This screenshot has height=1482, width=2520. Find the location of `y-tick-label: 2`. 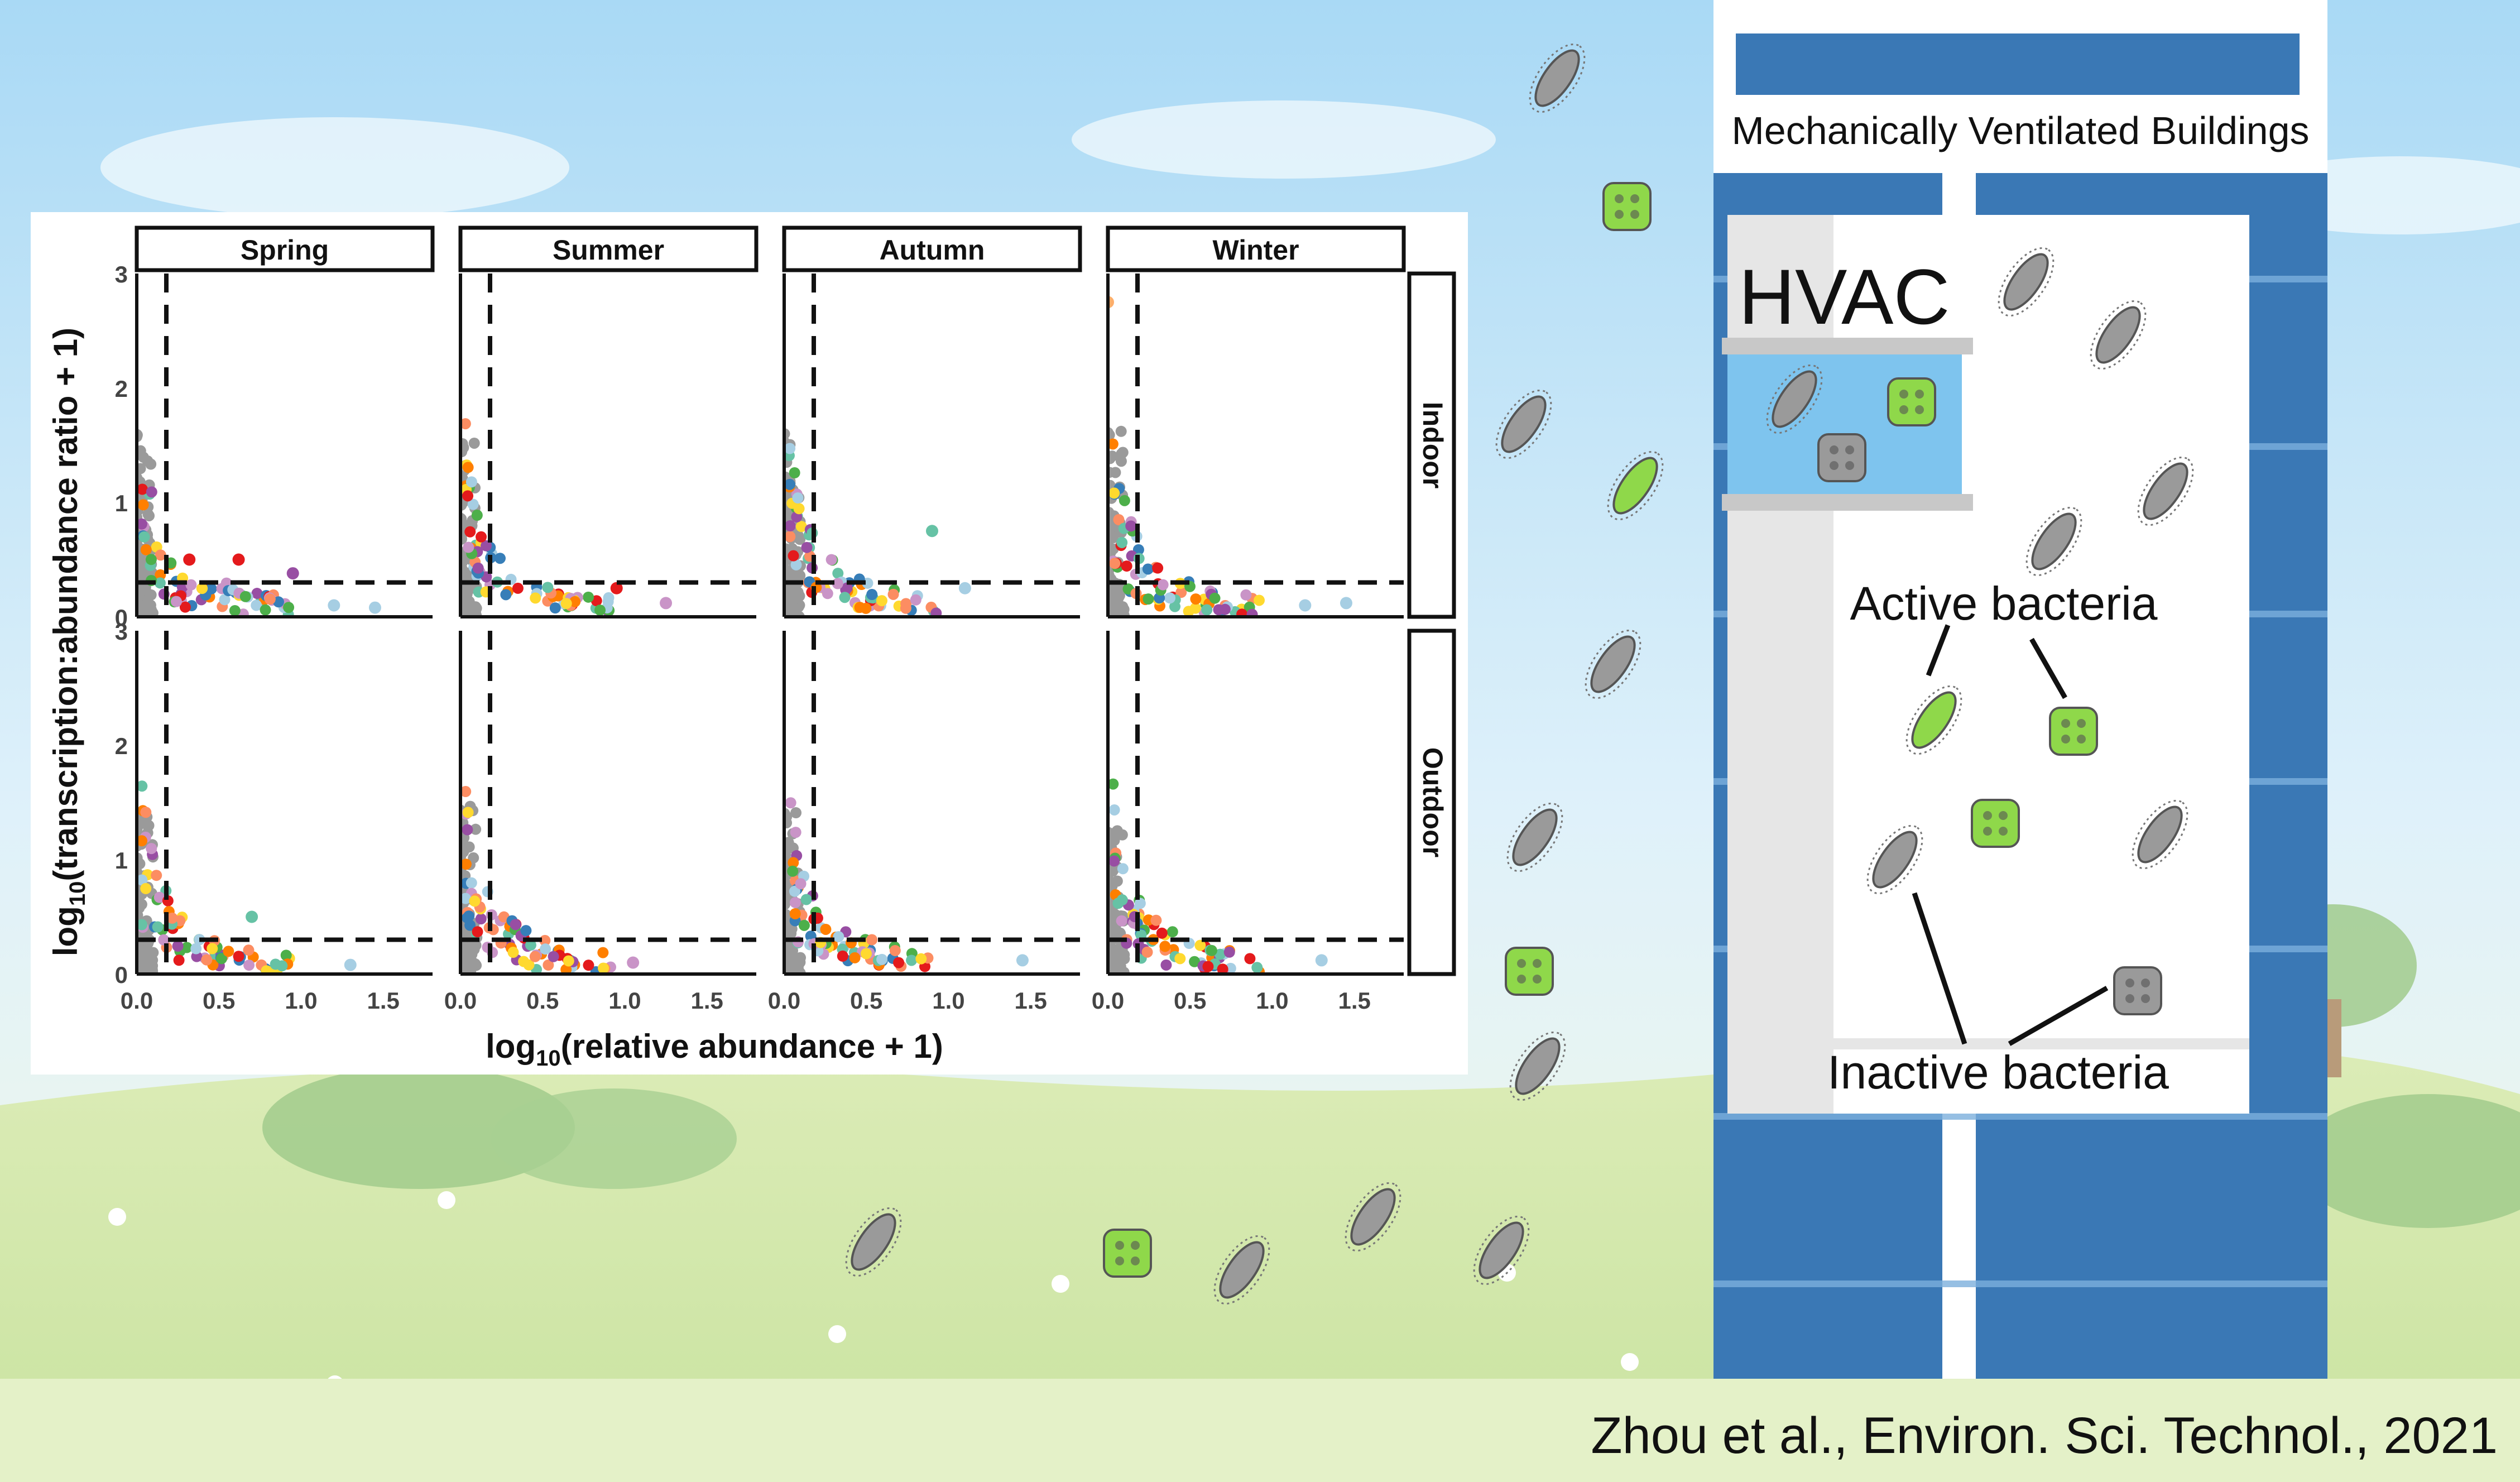

y-tick-label: 2 is located at coordinates (121, 389).